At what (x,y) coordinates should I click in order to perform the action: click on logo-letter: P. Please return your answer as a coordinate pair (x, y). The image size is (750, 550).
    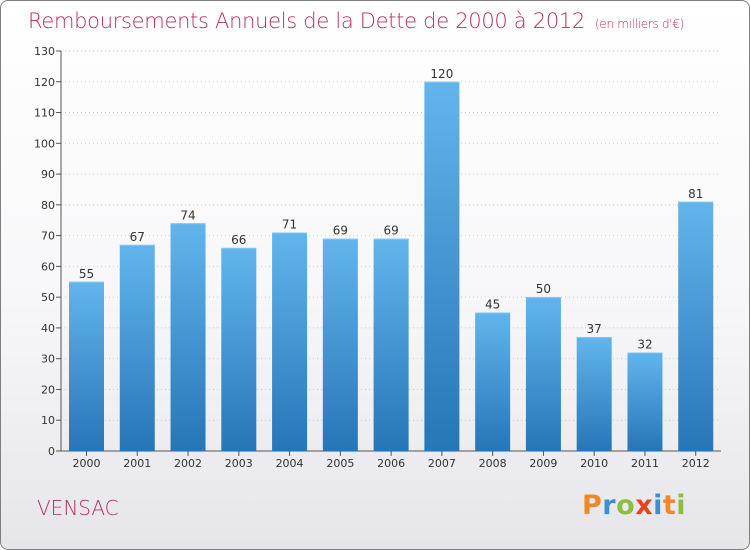
    Looking at the image, I should click on (592, 505).